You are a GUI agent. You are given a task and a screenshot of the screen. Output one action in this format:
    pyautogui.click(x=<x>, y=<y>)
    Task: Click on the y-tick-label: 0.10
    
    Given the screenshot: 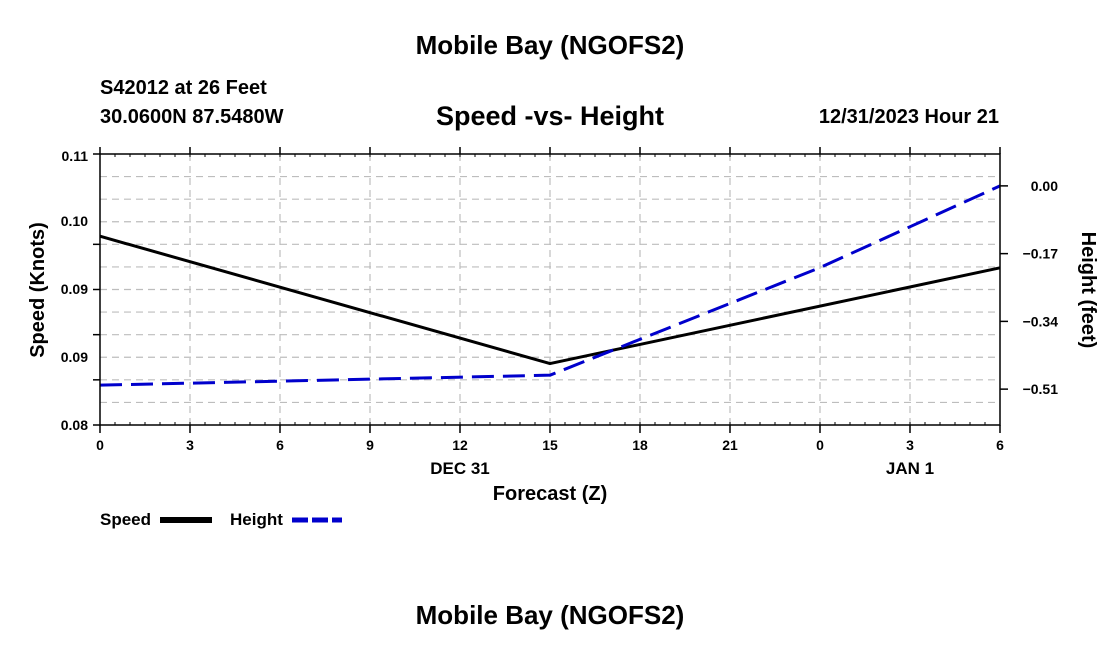 What is the action you would take?
    pyautogui.click(x=74, y=221)
    